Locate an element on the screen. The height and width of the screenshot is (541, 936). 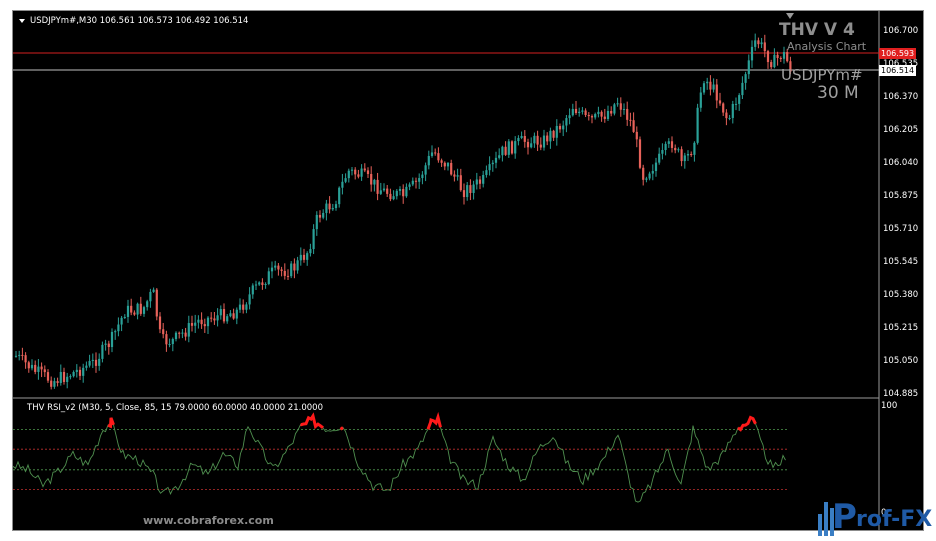
price-tick-label: 105.050 is located at coordinates (901, 361).